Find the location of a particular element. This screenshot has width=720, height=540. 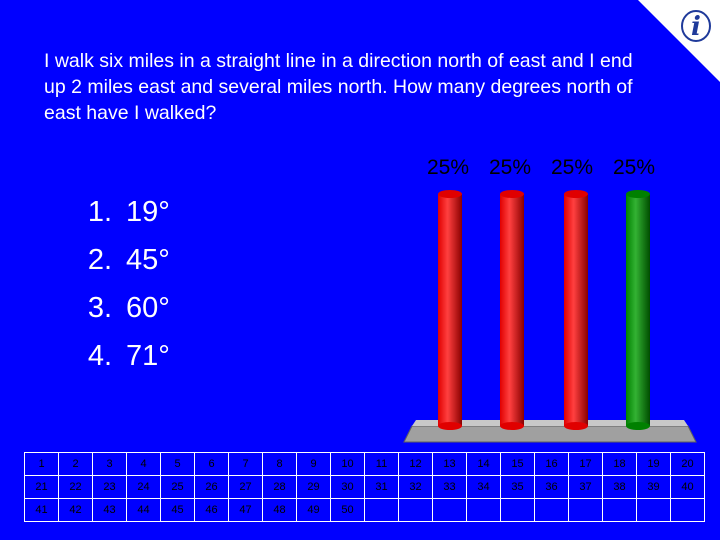

percent-label-4: 25% is located at coordinates (634, 167).